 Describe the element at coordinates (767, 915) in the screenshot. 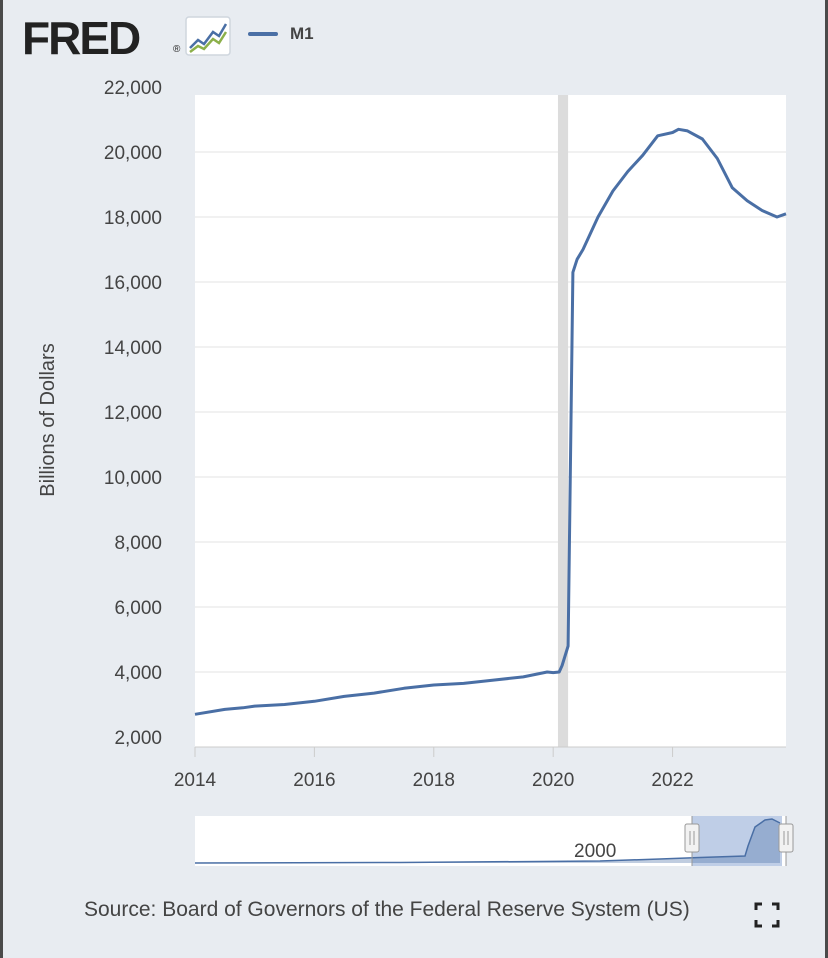

I see `fullscreen-expand-icon` at that location.